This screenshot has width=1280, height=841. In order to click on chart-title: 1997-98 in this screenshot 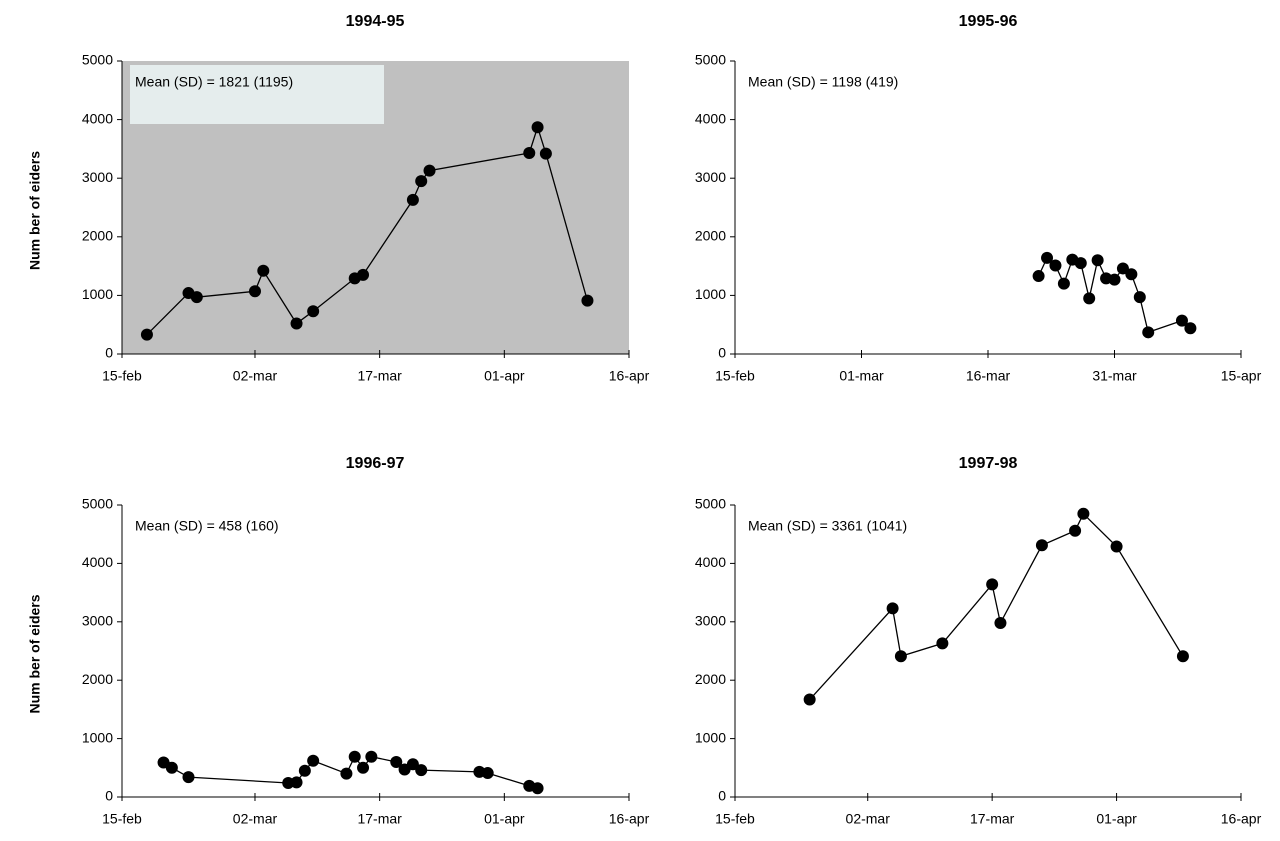, I will do `click(988, 463)`.